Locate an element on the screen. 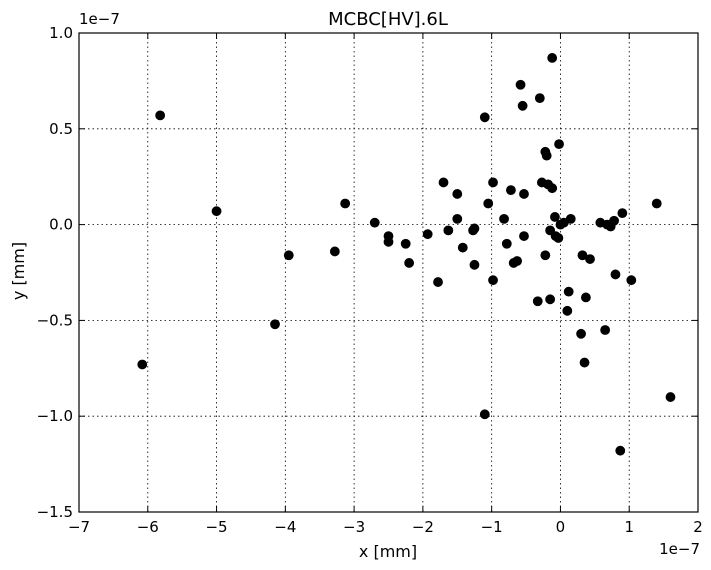 This screenshot has width=711, height=570. x-tick-label: −7 is located at coordinates (79, 527).